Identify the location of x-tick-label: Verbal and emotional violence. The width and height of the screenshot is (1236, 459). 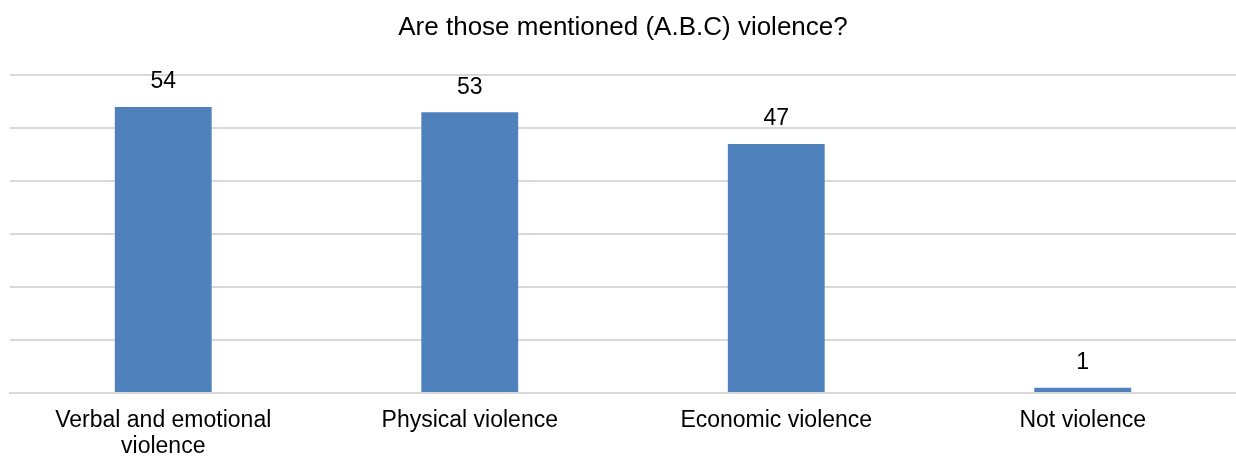
(163, 432).